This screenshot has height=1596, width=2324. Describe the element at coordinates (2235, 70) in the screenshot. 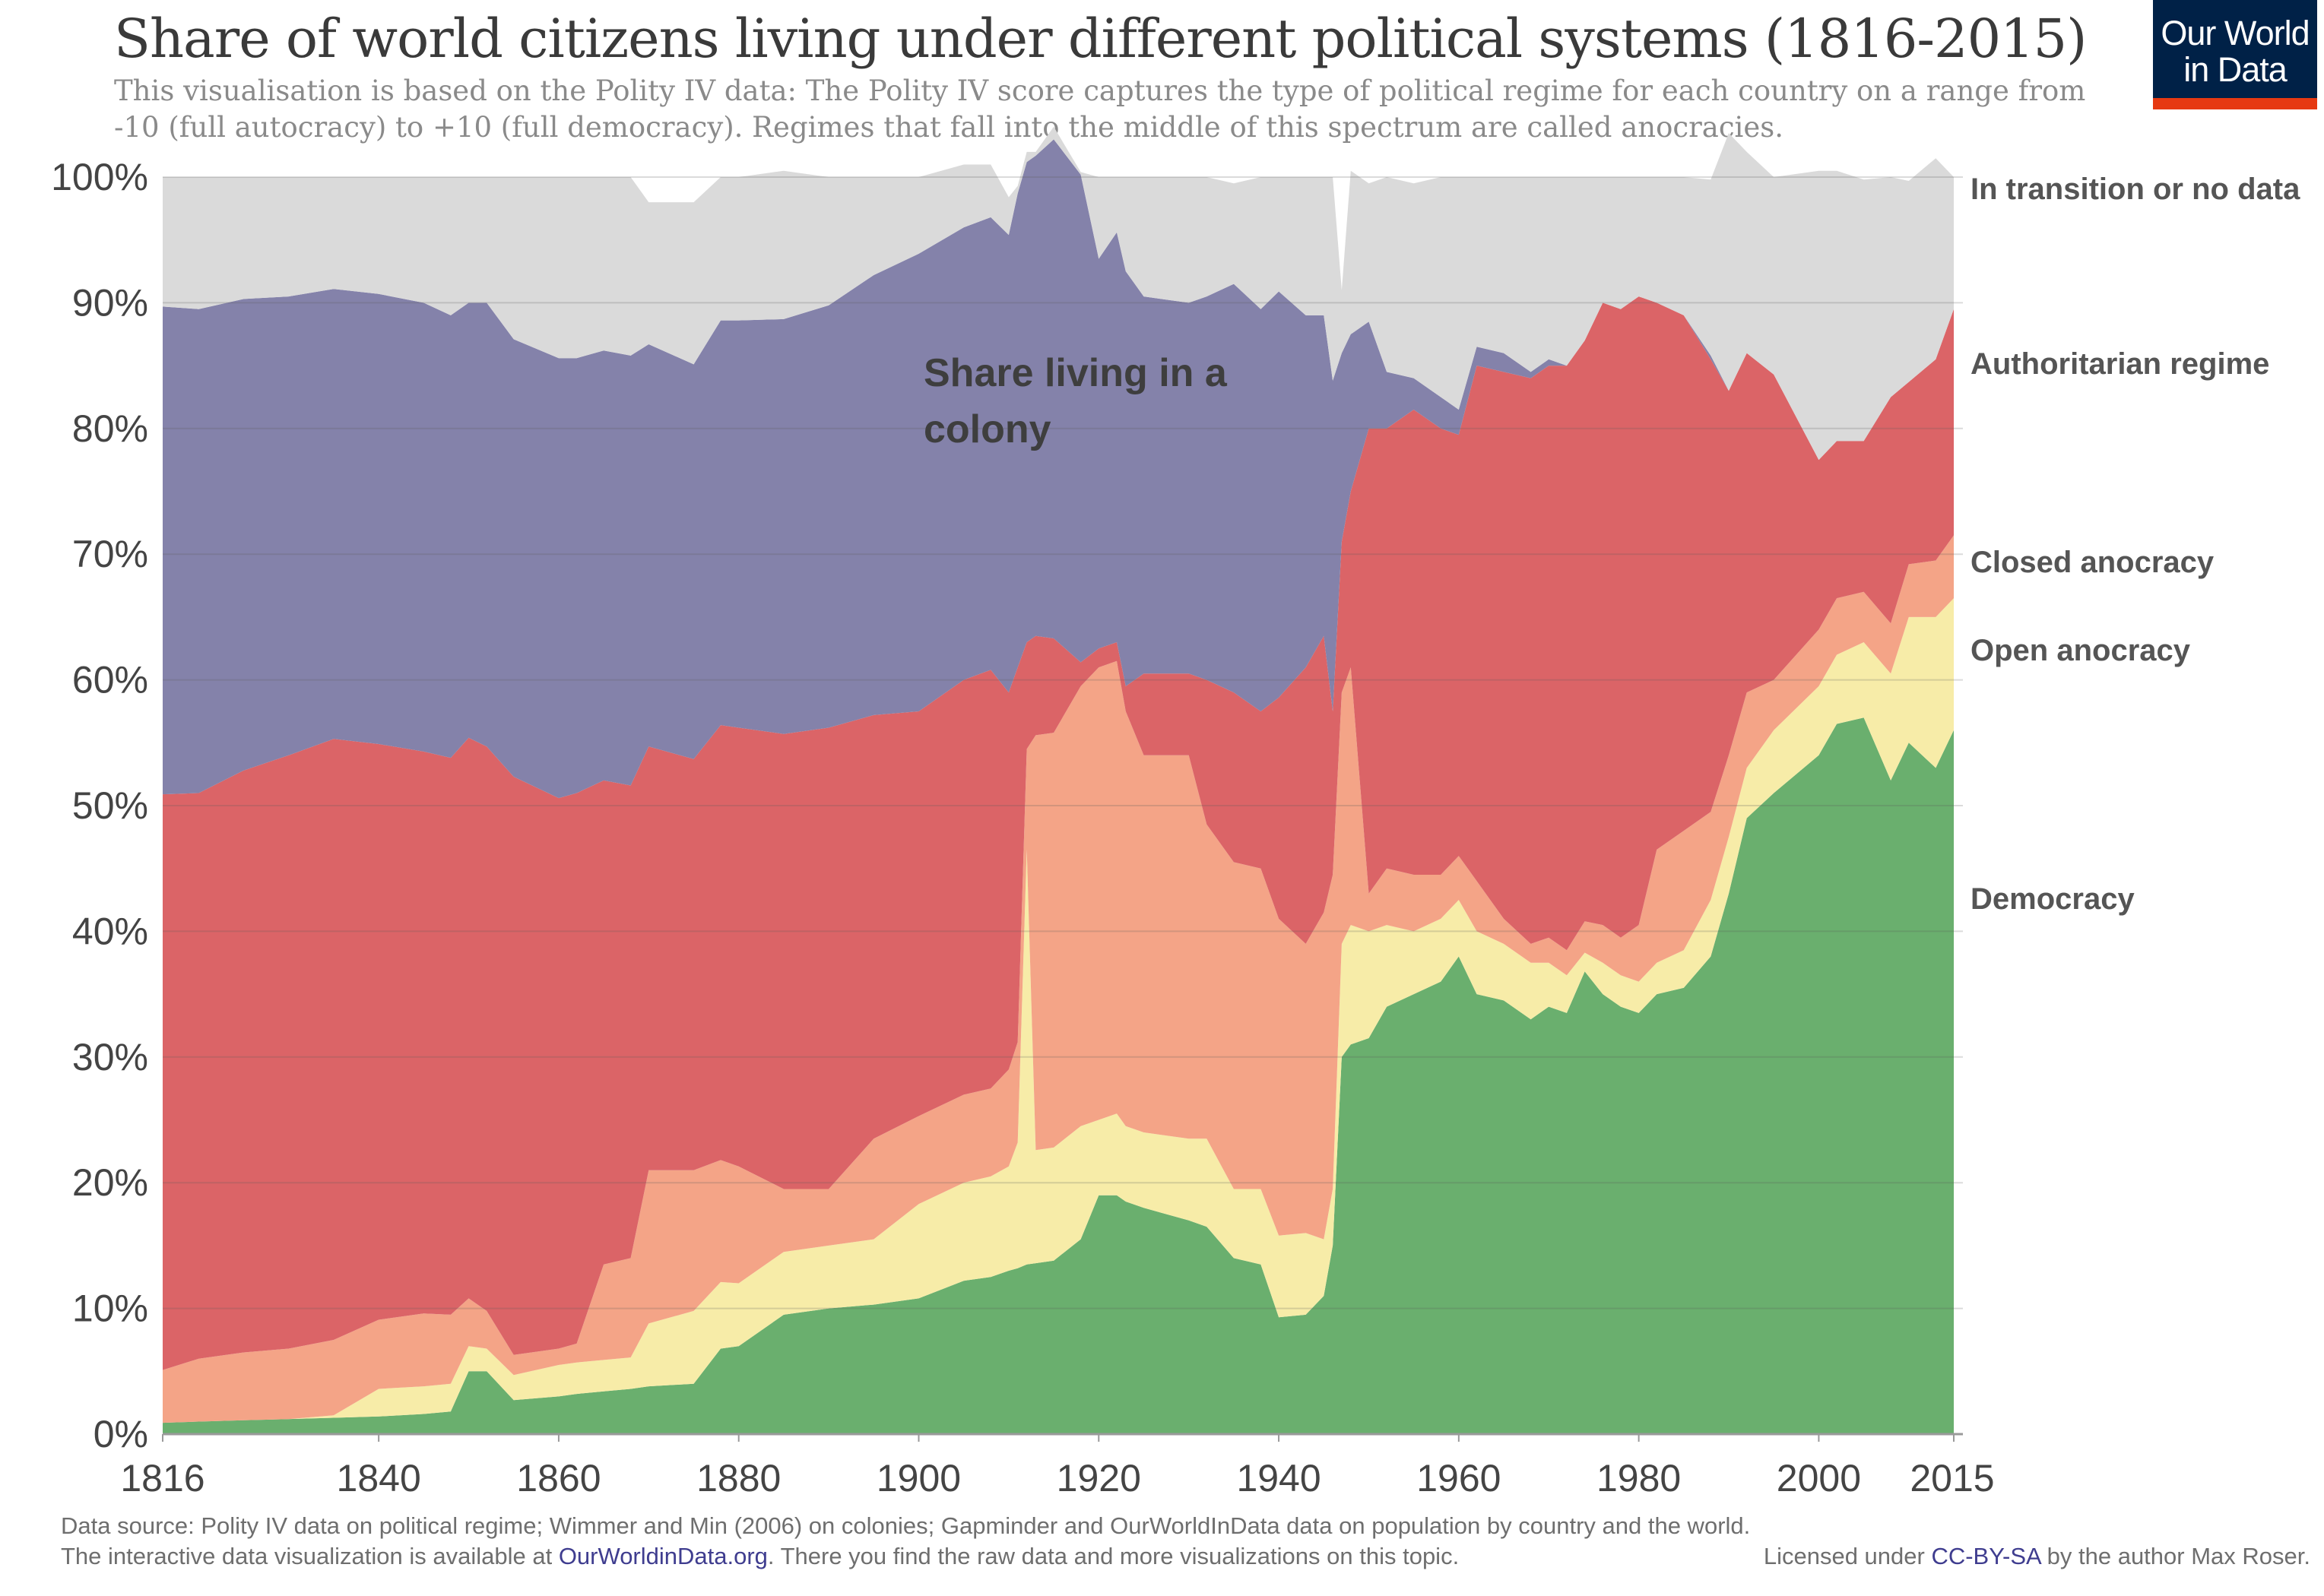

I see `logo-line-2: in Data` at that location.